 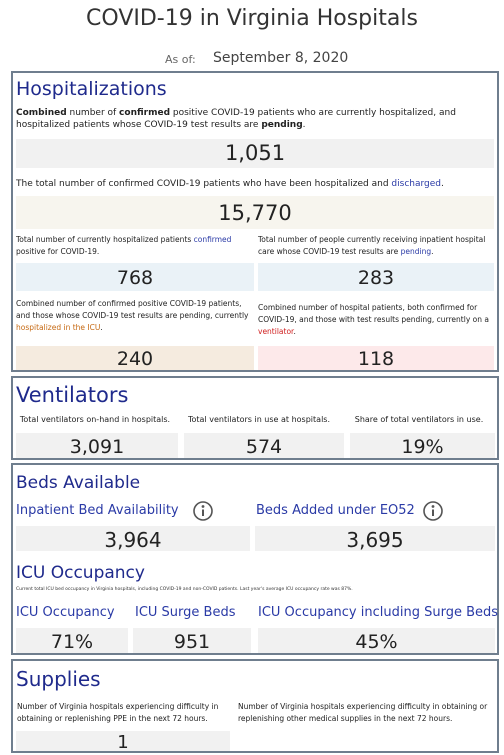 What do you see at coordinates (259, 419) in the screenshot?
I see `item-label: Total ventilators in use at hospitals.` at bounding box center [259, 419].